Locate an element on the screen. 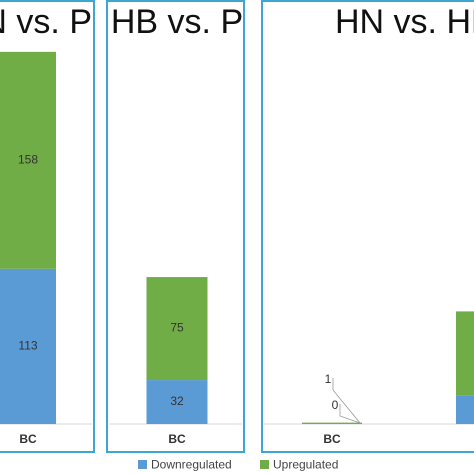  legend-label: Upregulated is located at coordinates (305, 465).